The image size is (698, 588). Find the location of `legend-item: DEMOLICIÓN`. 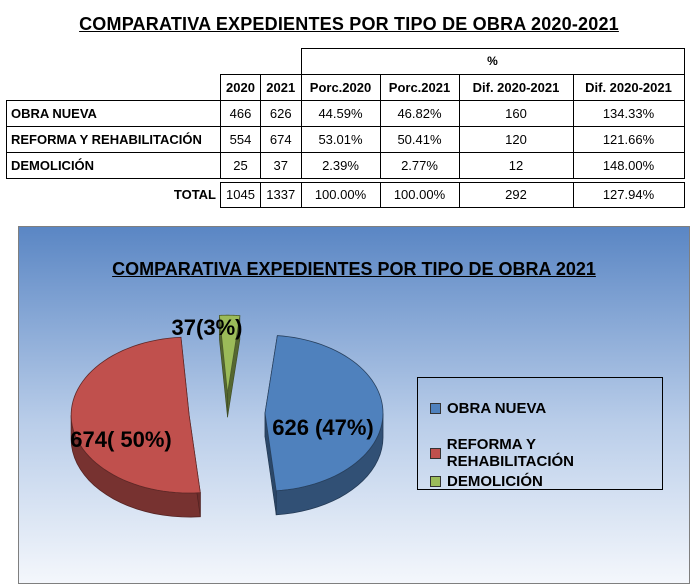

legend-item: DEMOLICIÓN is located at coordinates (486, 481).